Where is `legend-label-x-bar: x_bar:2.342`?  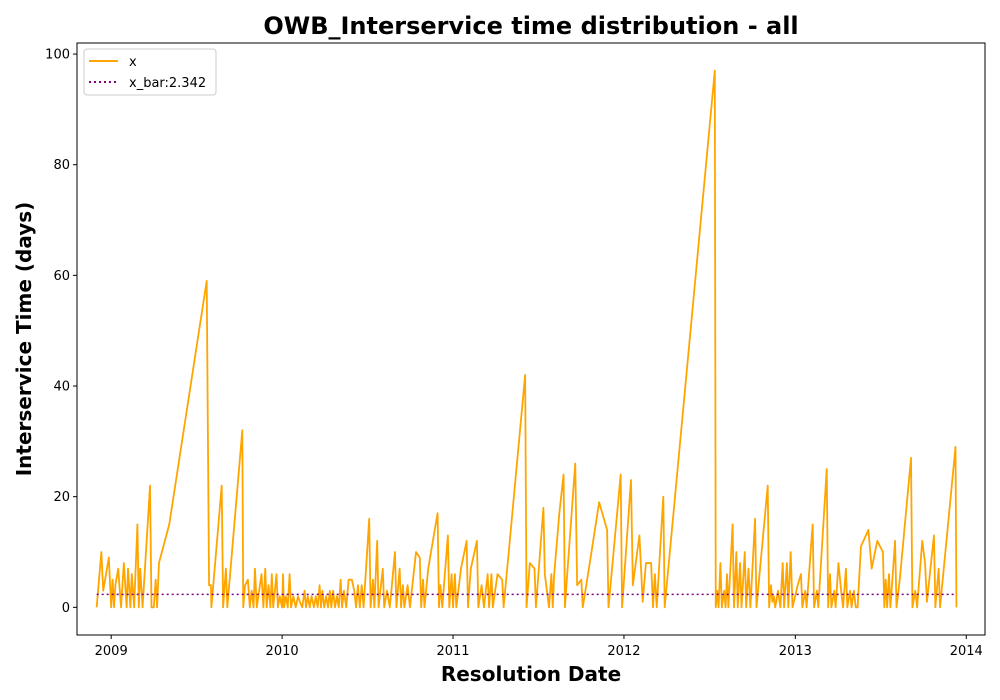 legend-label-x-bar: x_bar:2.342 is located at coordinates (167, 83).